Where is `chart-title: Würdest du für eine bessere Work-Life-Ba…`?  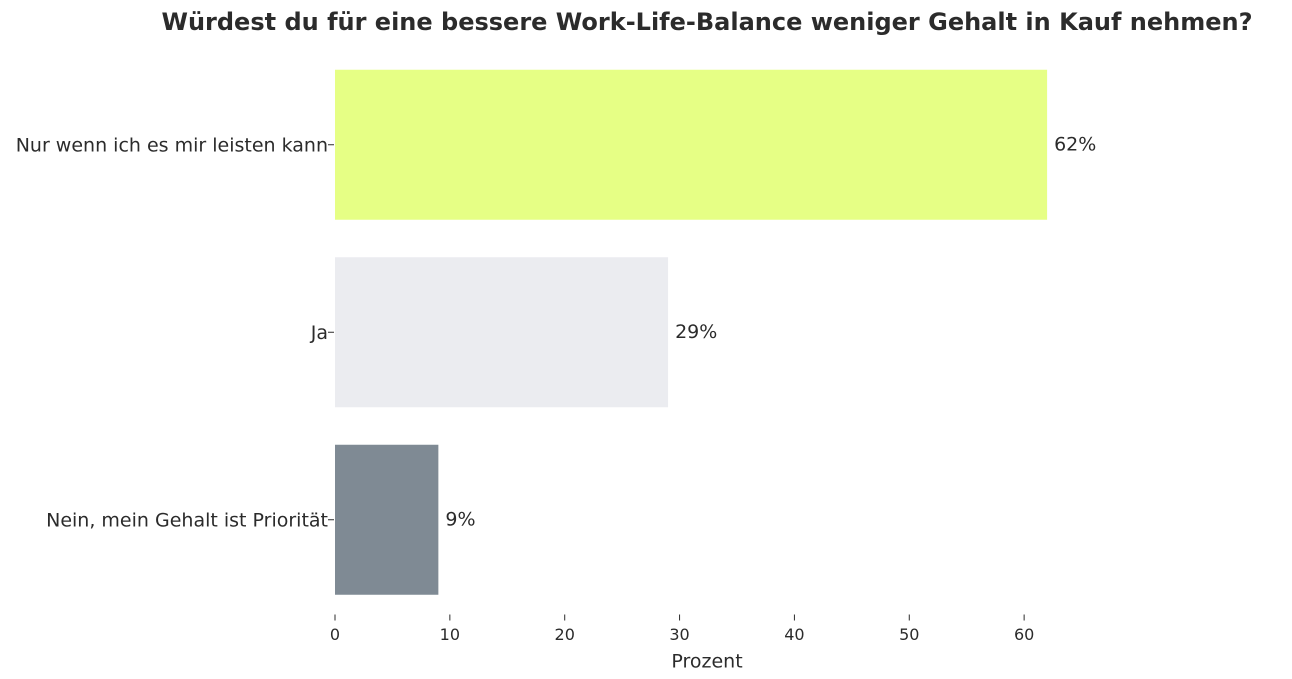
chart-title: Würdest du für eine bessere Work-Life-Ba… is located at coordinates (706, 22).